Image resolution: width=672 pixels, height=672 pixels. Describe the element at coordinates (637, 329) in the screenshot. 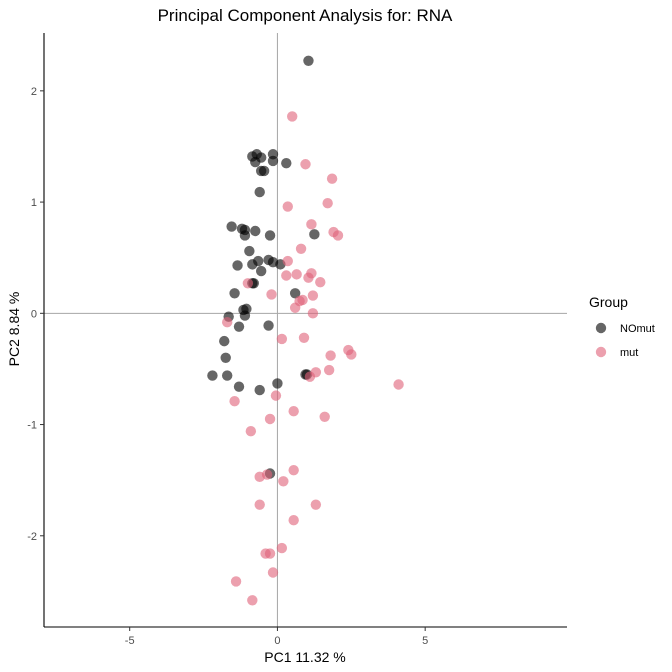

I see `legend-label-nomut: NOmut` at that location.